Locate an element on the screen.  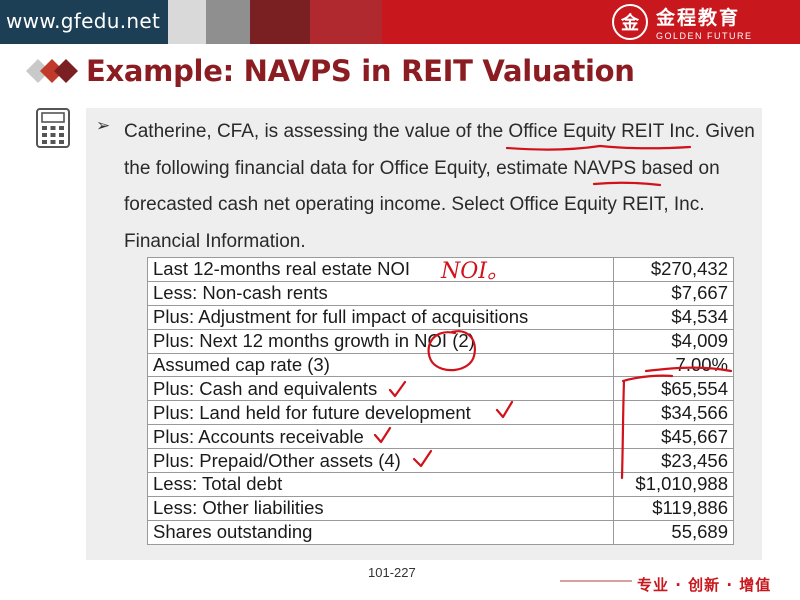
banner-segment-navy is located at coordinates (84, 22).